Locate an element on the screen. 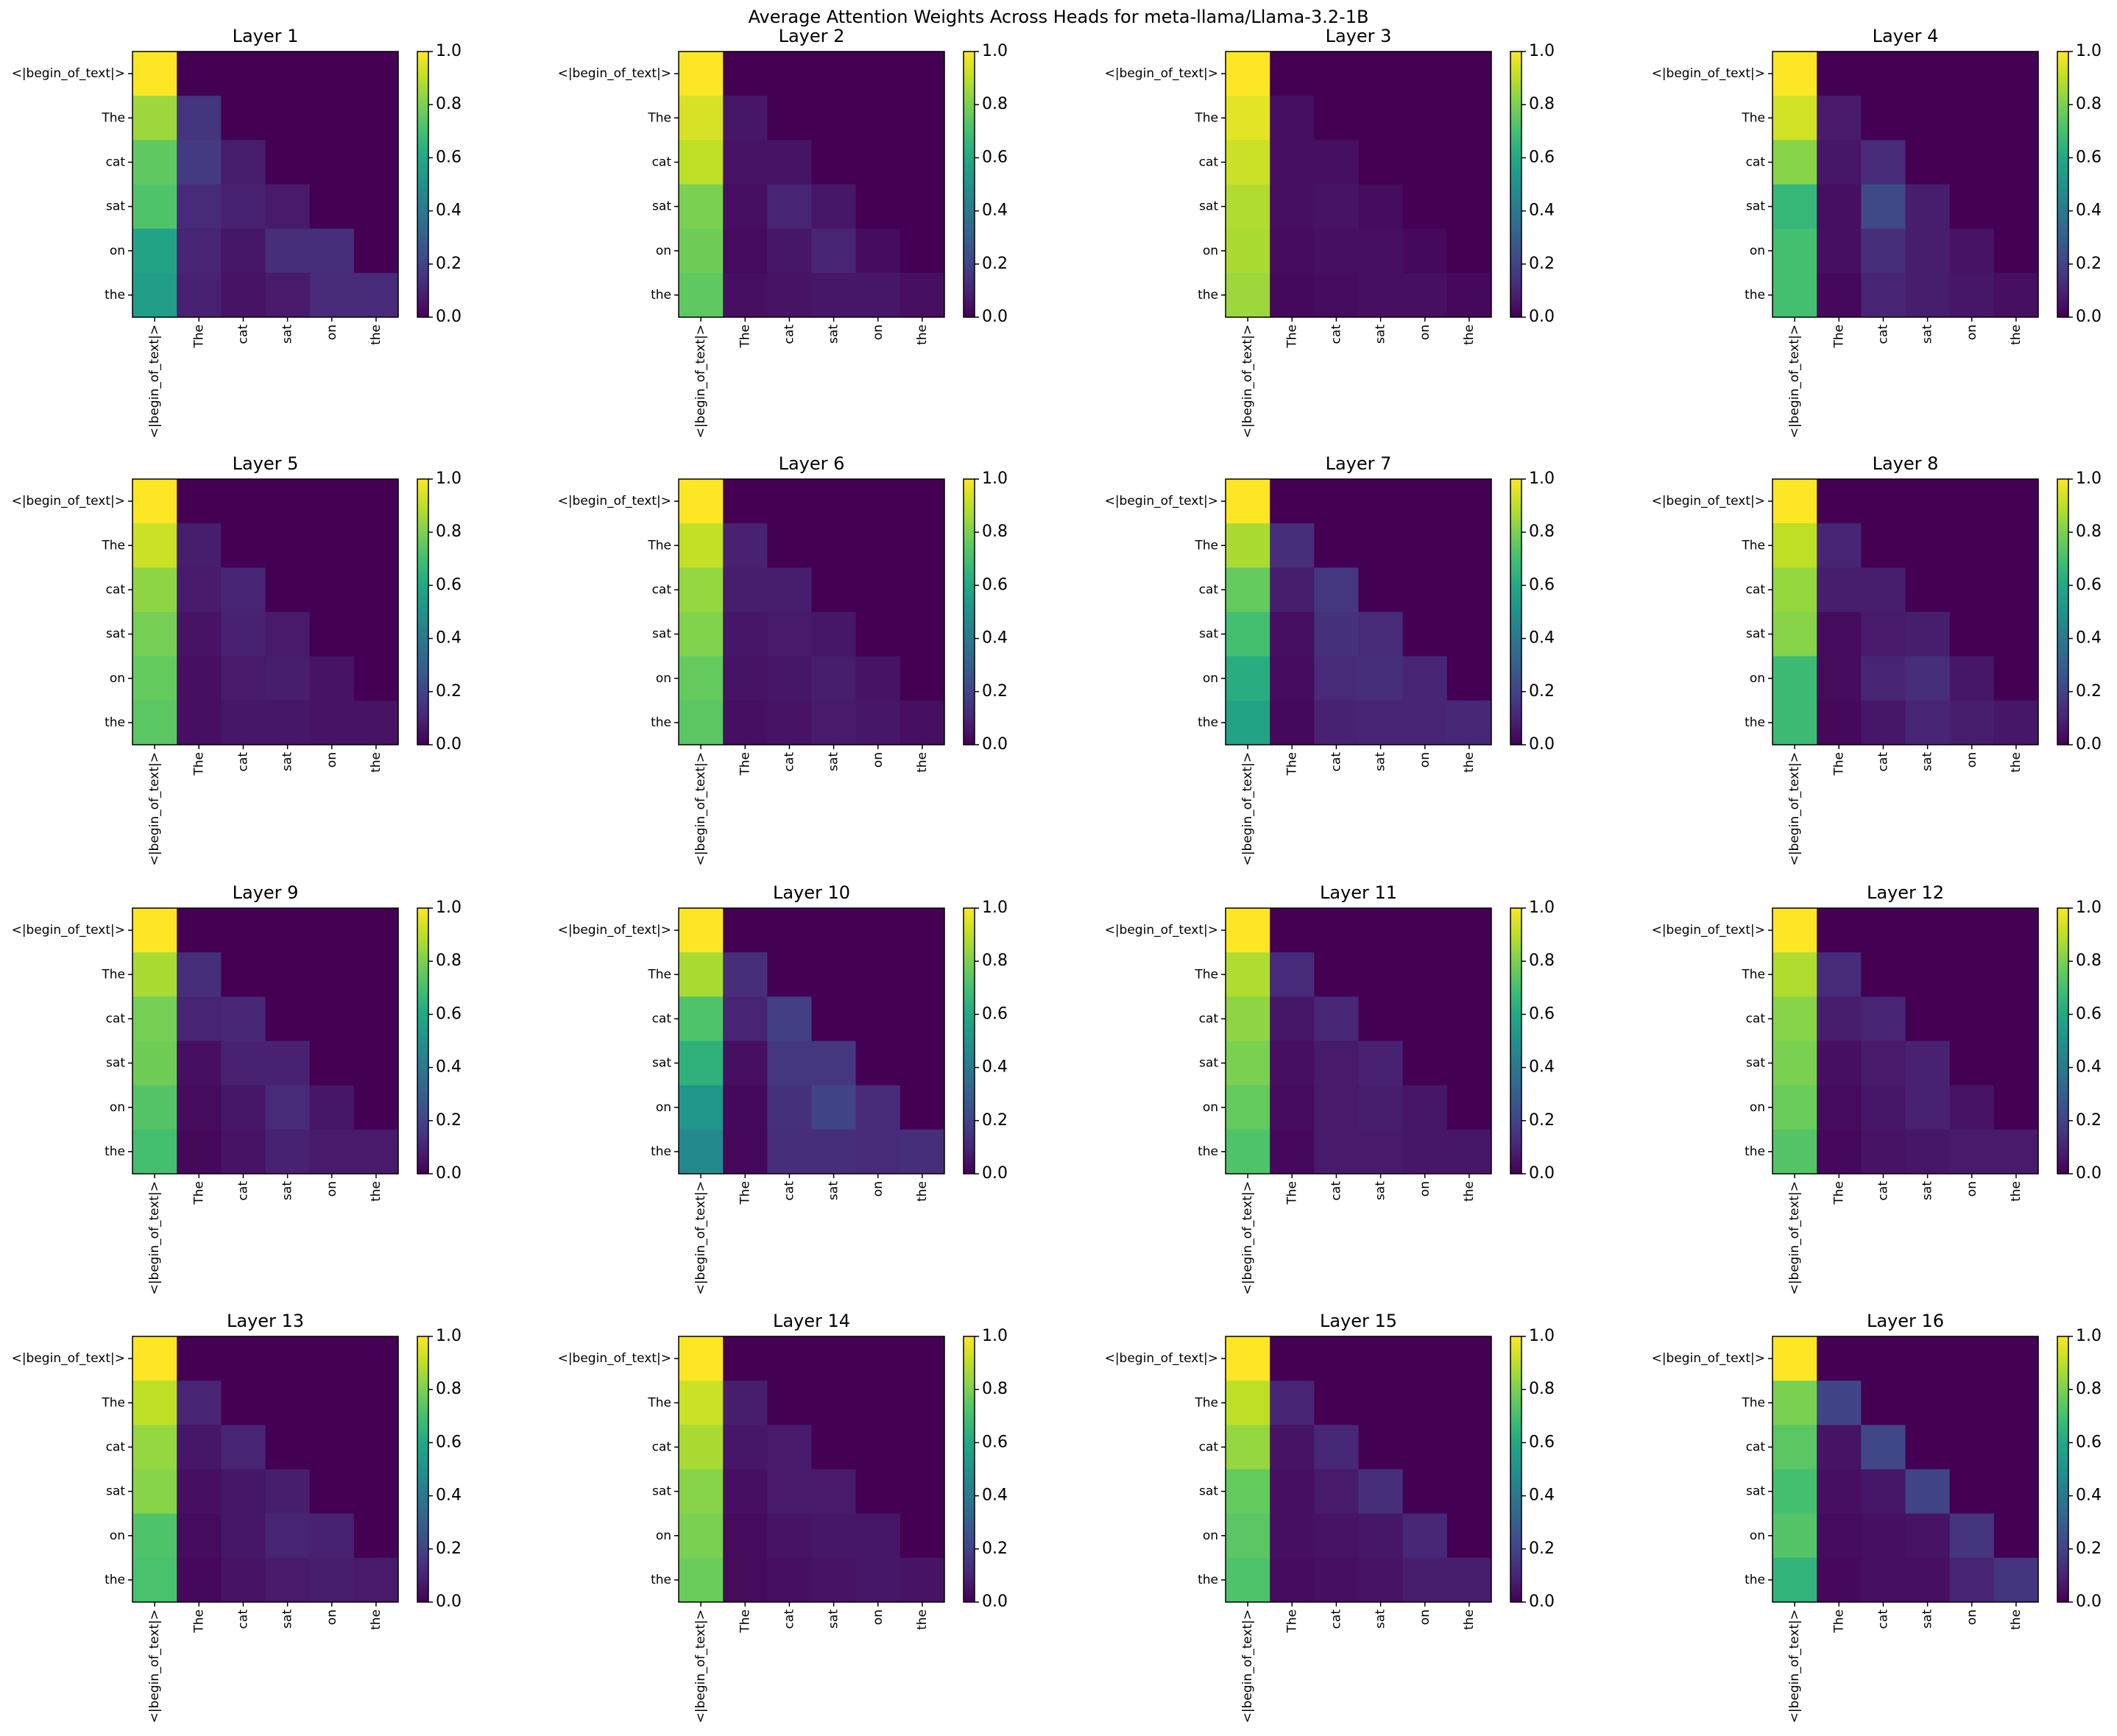 This screenshot has width=2117, height=1736. colorbar-tick-label: 0.8 is located at coordinates (449, 531).